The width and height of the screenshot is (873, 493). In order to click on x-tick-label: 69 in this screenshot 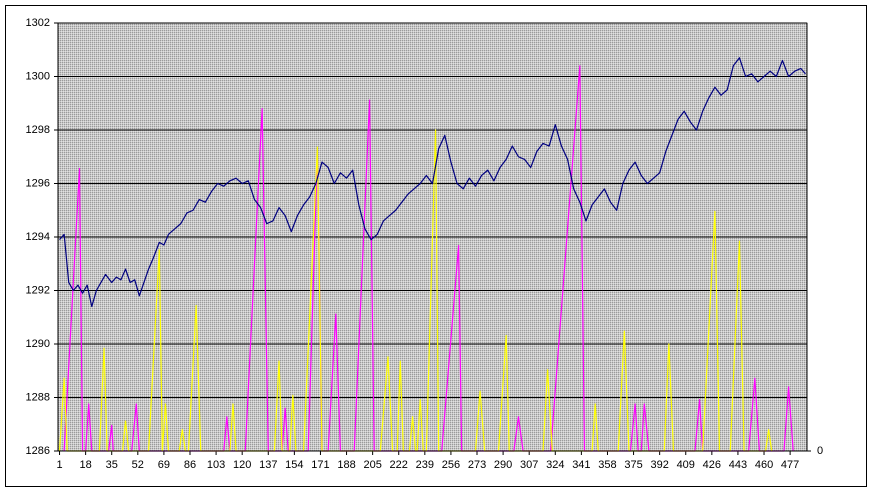, I will do `click(164, 465)`.